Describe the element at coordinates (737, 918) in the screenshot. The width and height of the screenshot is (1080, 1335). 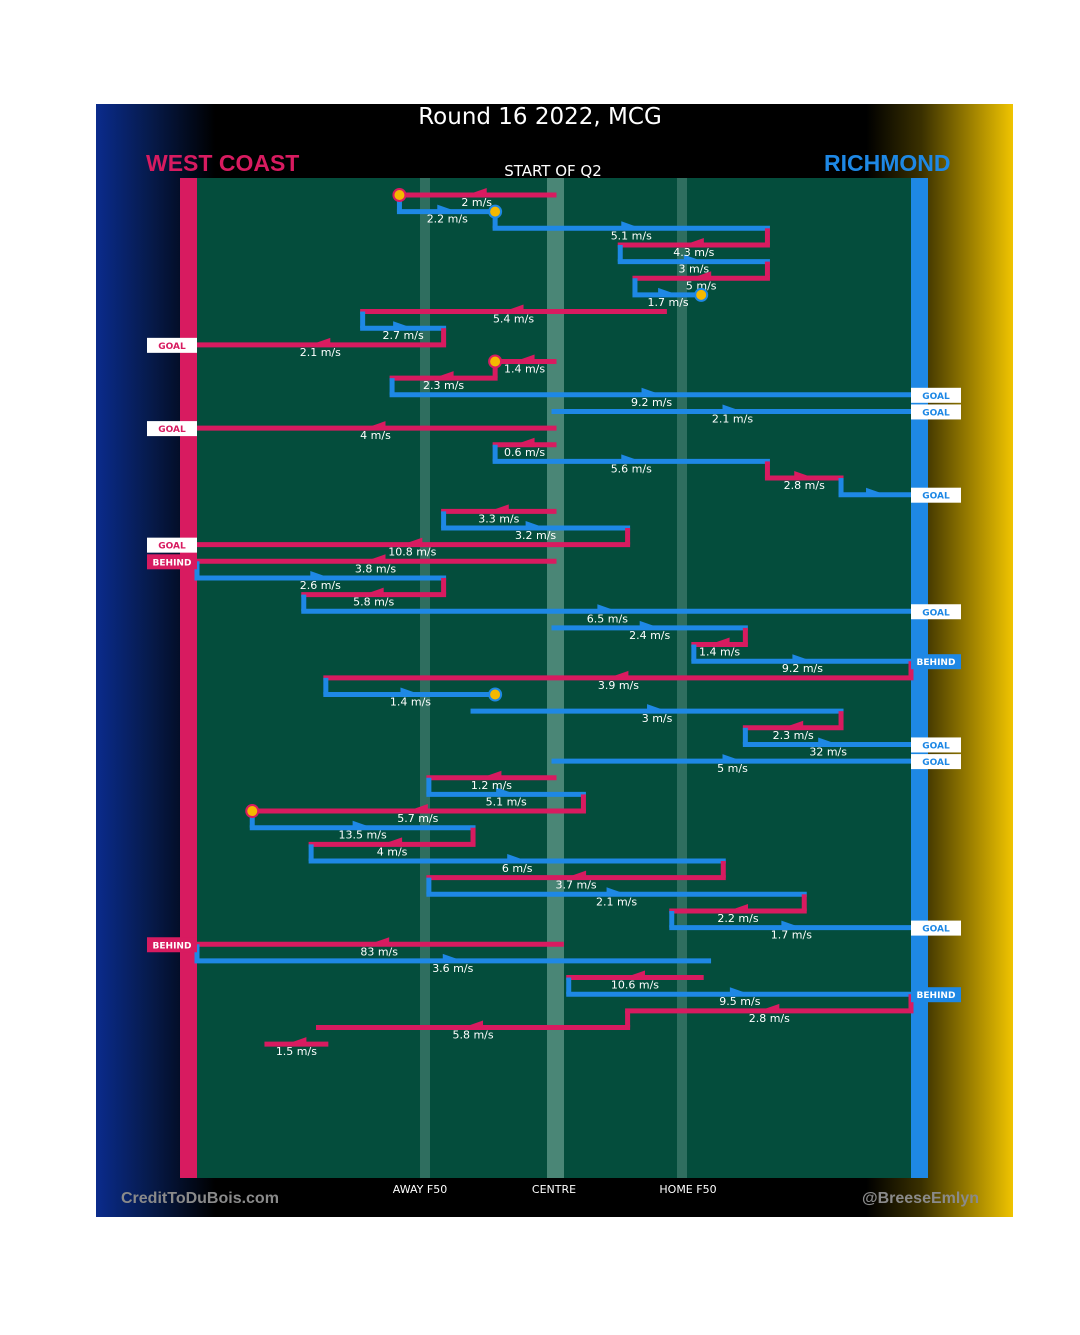
I see `speed-label: 2.2 m/s` at that location.